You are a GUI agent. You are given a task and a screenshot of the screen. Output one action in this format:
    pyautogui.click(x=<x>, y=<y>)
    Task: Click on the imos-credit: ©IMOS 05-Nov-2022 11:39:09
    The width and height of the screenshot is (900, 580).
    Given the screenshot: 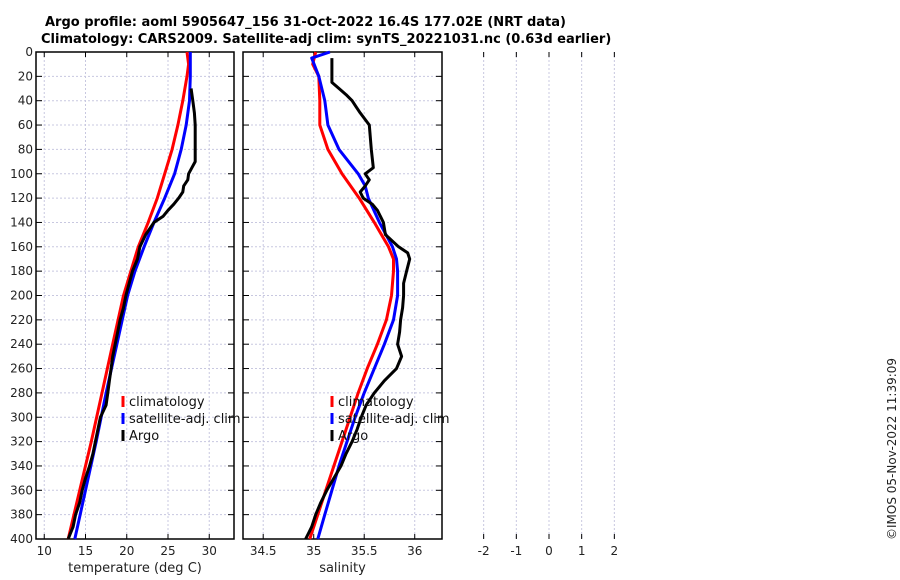 What is the action you would take?
    pyautogui.click(x=892, y=449)
    